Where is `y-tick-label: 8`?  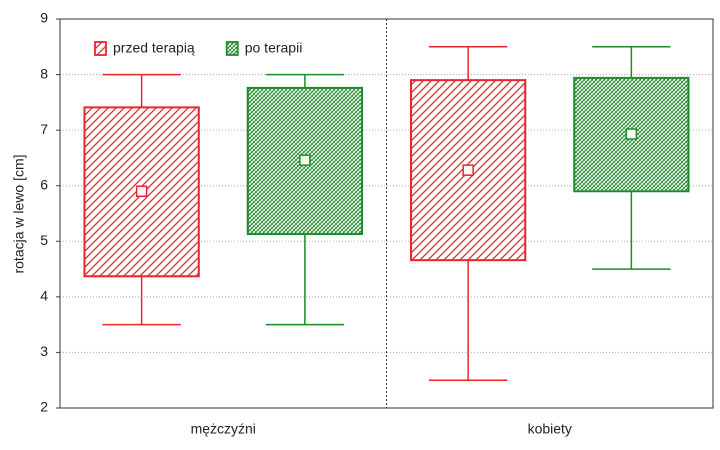 y-tick-label: 8 is located at coordinates (44, 73).